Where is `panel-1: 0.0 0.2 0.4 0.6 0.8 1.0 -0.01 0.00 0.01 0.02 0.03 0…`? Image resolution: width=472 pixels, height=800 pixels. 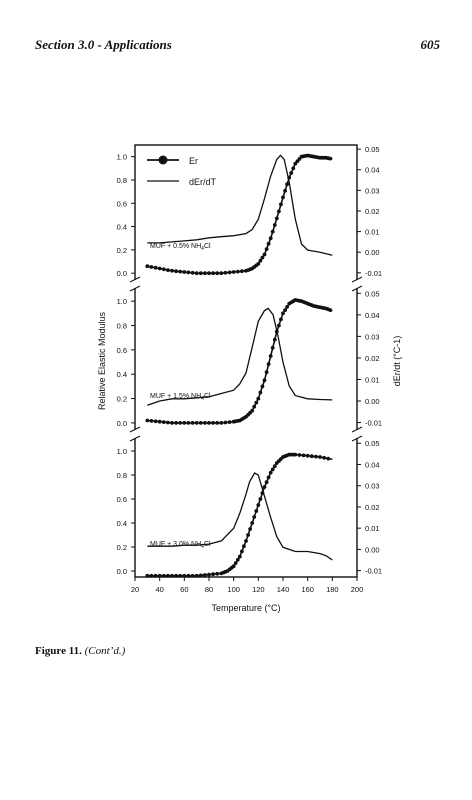 panel-1: 0.0 0.2 0.4 0.6 0.8 1.0 -0.01 0.00 0.01 0.02 0.03 0… is located at coordinates (250, 211).